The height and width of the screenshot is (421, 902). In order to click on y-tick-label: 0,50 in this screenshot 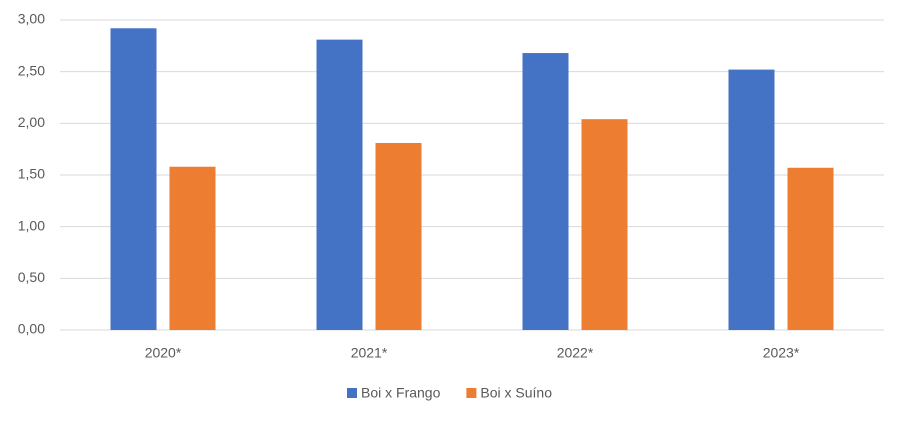, I will do `click(31, 277)`.